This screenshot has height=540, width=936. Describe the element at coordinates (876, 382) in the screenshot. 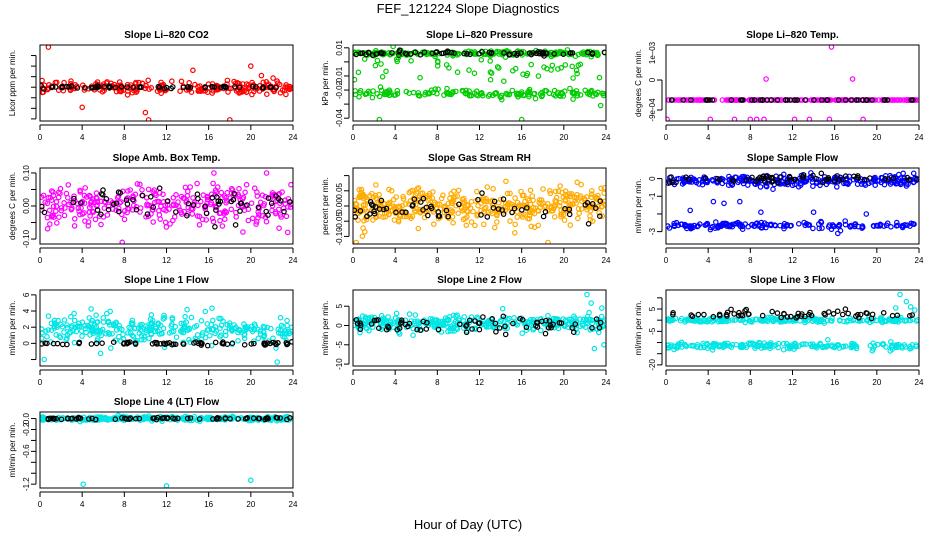

I see `x-tick-label: 20` at that location.